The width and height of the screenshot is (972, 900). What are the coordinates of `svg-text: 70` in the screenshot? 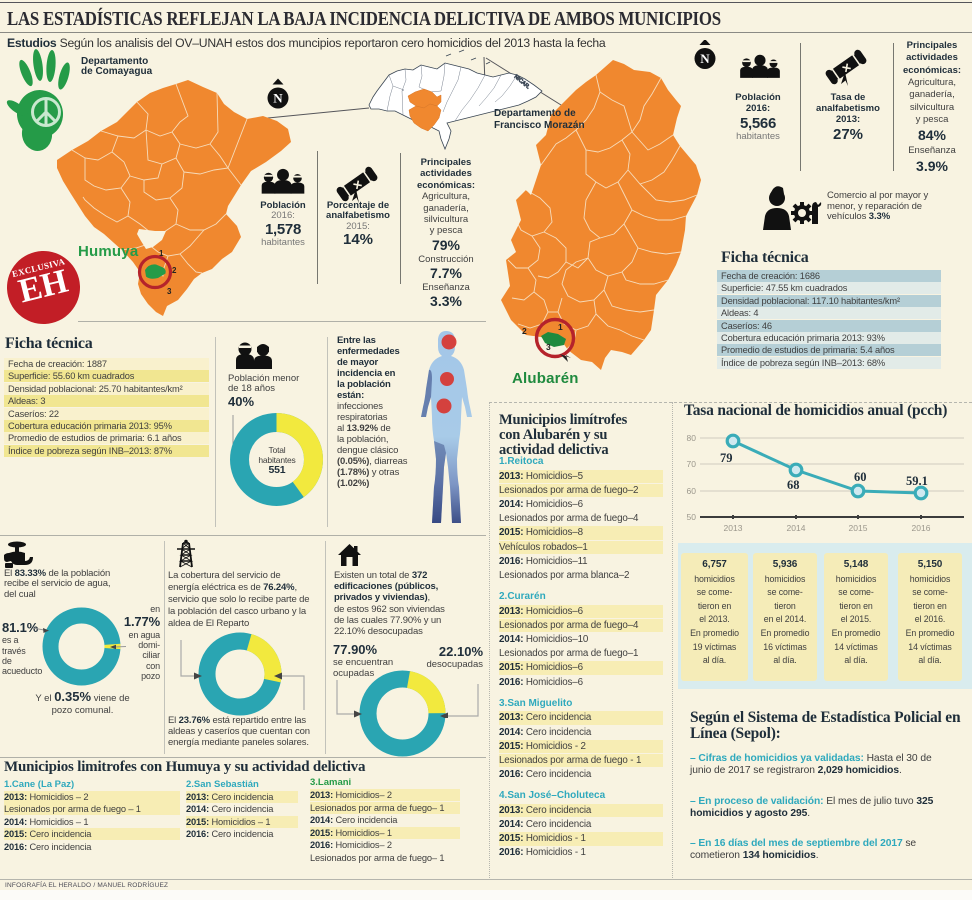 It's located at (692, 464).